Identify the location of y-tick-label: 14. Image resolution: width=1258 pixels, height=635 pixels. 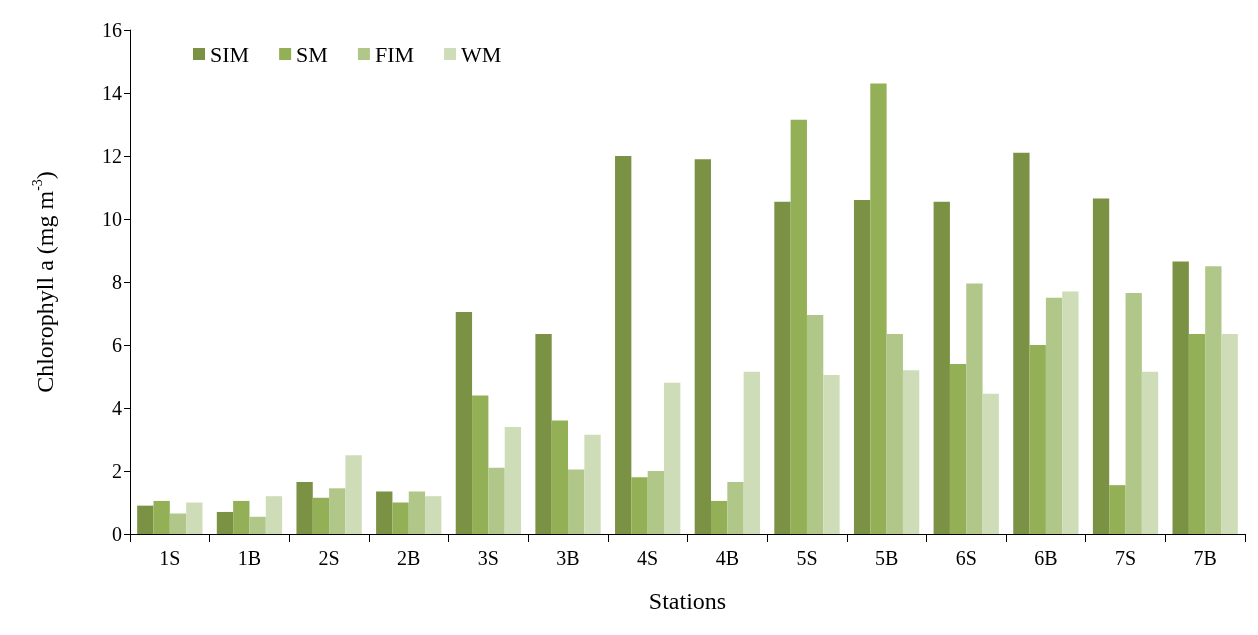
(112, 93).